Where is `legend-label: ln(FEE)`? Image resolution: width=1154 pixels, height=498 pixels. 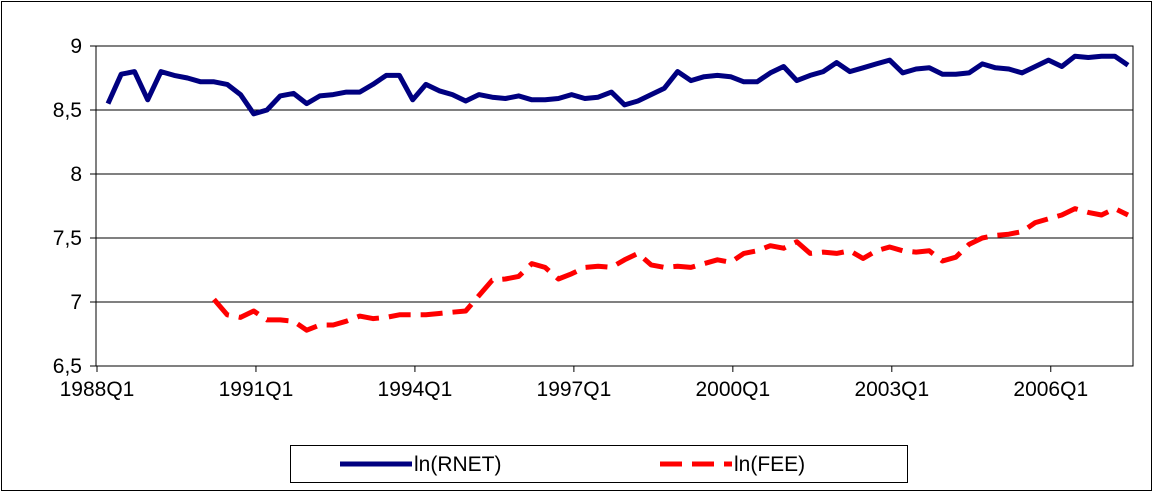
legend-label: ln(FEE) is located at coordinates (769, 464).